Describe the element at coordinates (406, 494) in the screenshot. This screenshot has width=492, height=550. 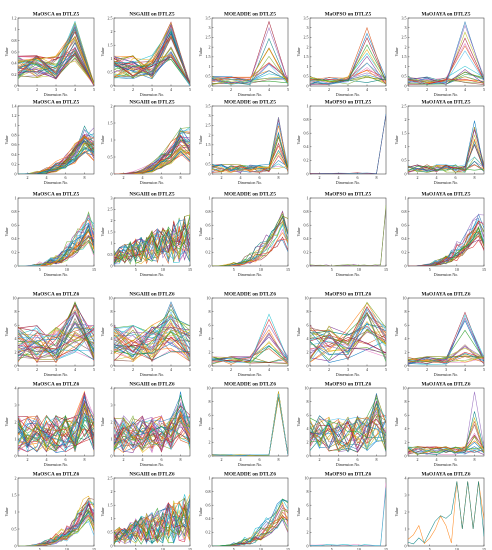
I see `y-tick-label: 3` at that location.